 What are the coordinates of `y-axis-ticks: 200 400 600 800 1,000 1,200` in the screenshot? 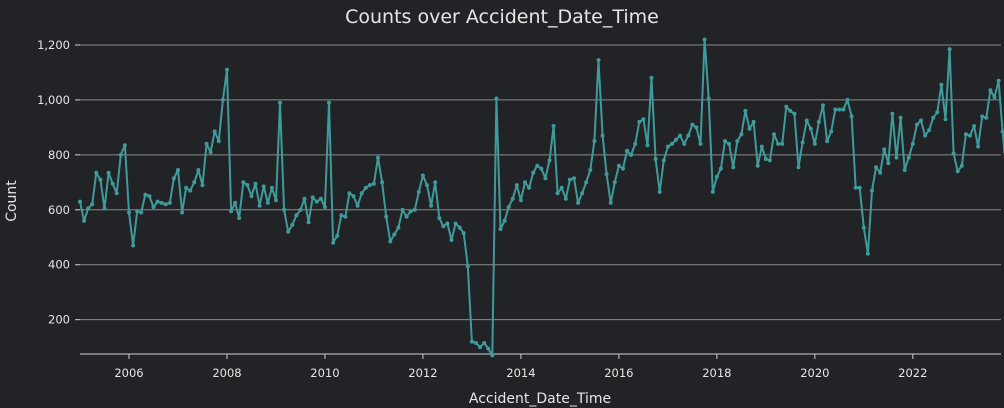 It's located at (58, 182).